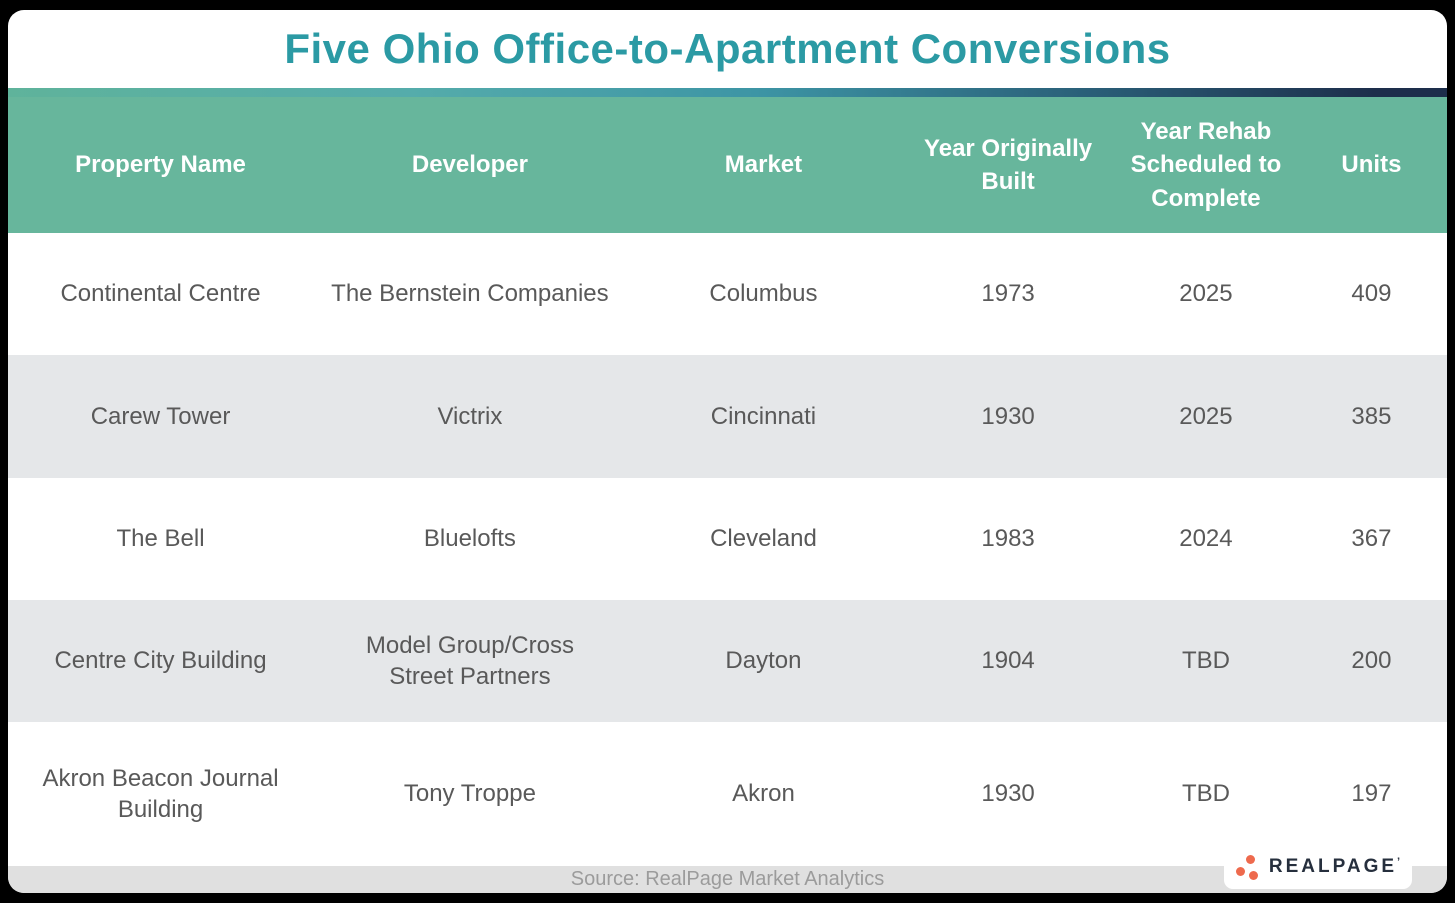 The height and width of the screenshot is (903, 1455). What do you see at coordinates (469, 660) in the screenshot?
I see `cell-developer: Model Group/Cross Street Partners` at bounding box center [469, 660].